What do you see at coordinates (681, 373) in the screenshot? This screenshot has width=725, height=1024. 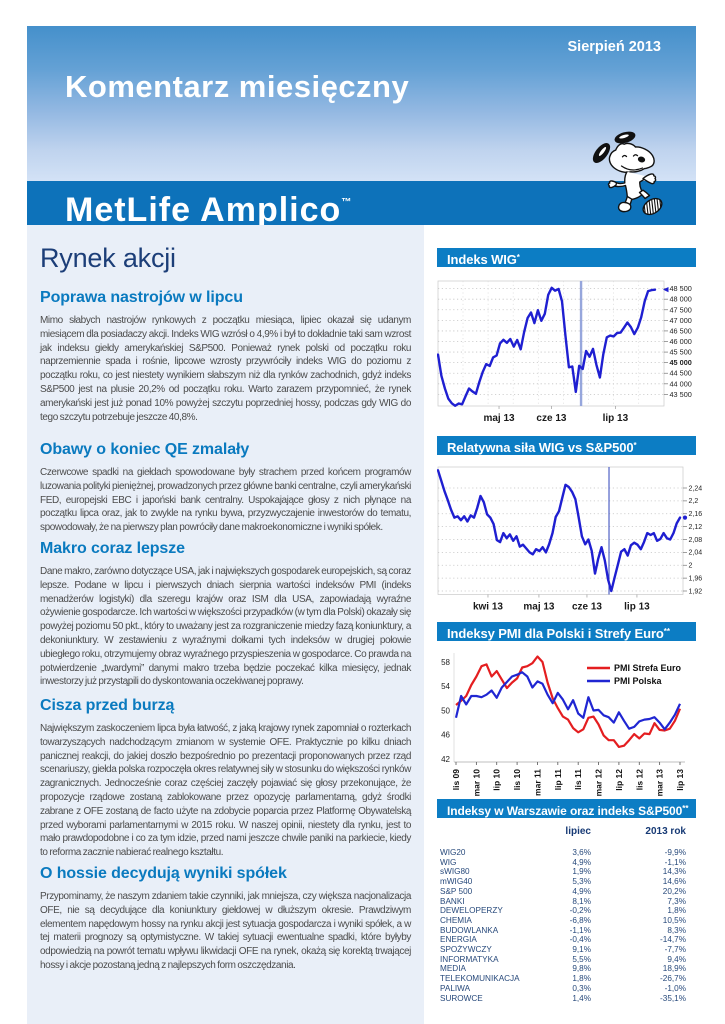 I see `y-axis-label: 44 500` at bounding box center [681, 373].